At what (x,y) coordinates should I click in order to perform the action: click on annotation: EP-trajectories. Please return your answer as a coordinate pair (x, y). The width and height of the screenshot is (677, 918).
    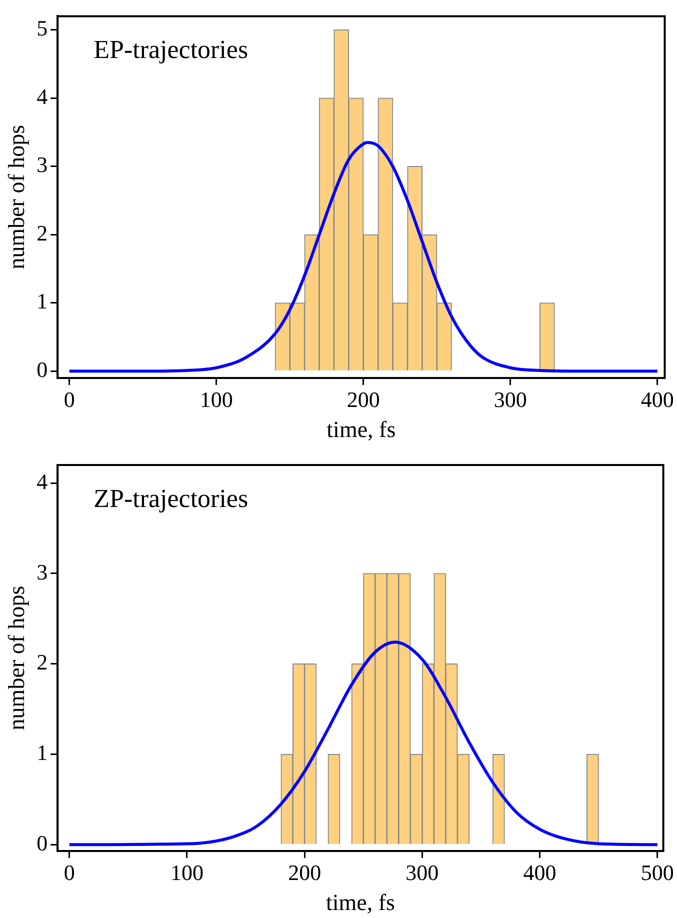
    Looking at the image, I should click on (171, 49).